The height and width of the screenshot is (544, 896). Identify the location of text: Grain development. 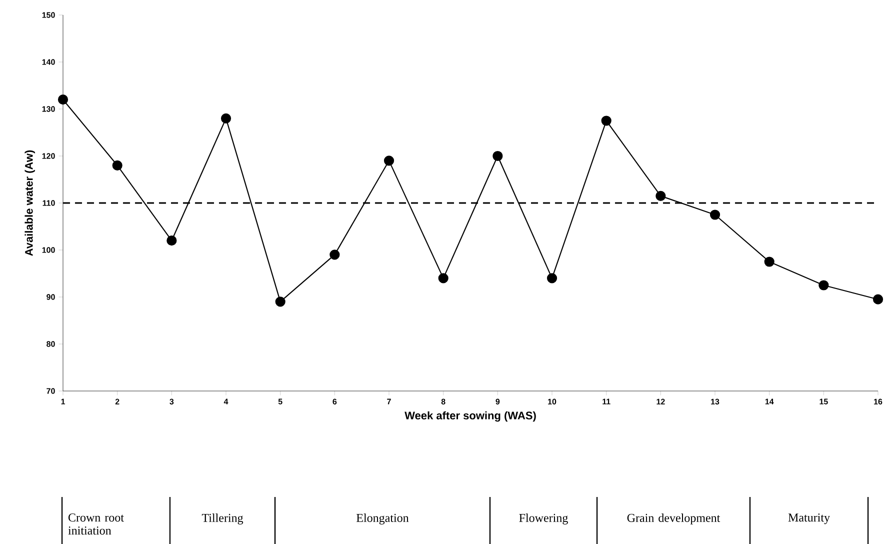
(673, 519).